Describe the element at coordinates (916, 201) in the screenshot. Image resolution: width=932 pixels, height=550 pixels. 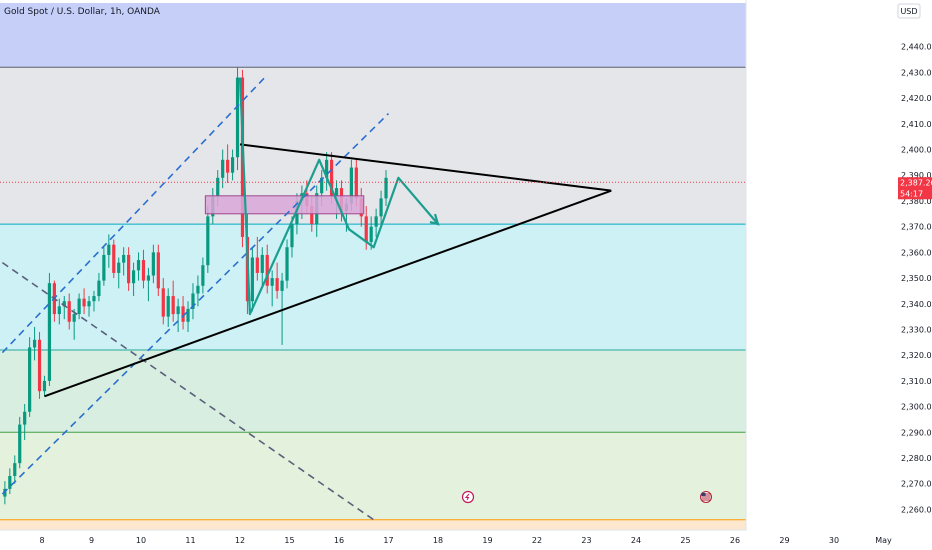
I see `price-tick-label: 2,380.000` at that location.